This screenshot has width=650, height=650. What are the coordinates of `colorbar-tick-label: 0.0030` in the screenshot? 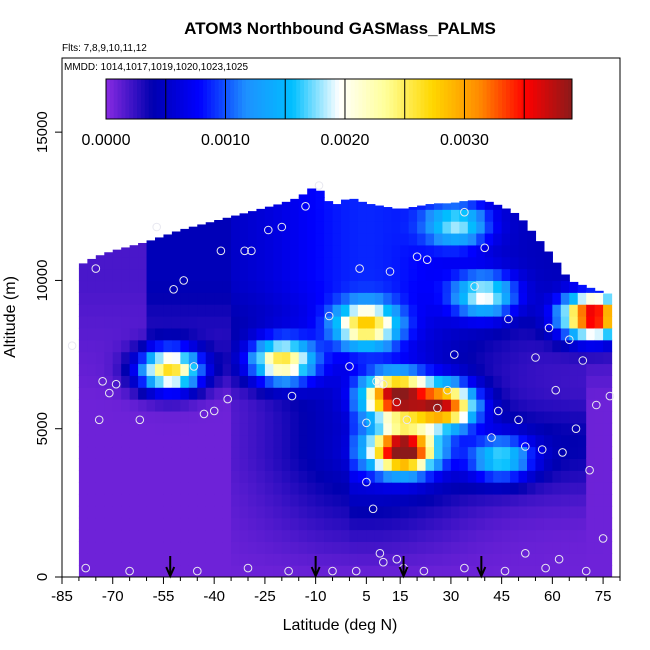 It's located at (464, 140).